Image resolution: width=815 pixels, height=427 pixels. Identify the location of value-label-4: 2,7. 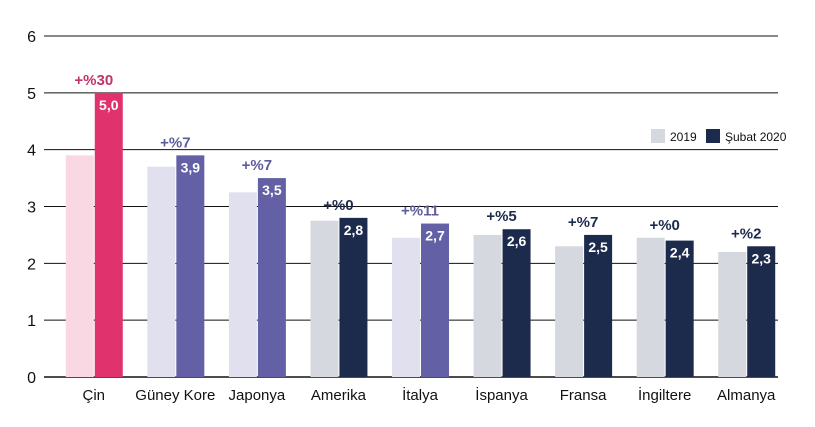
(435, 236).